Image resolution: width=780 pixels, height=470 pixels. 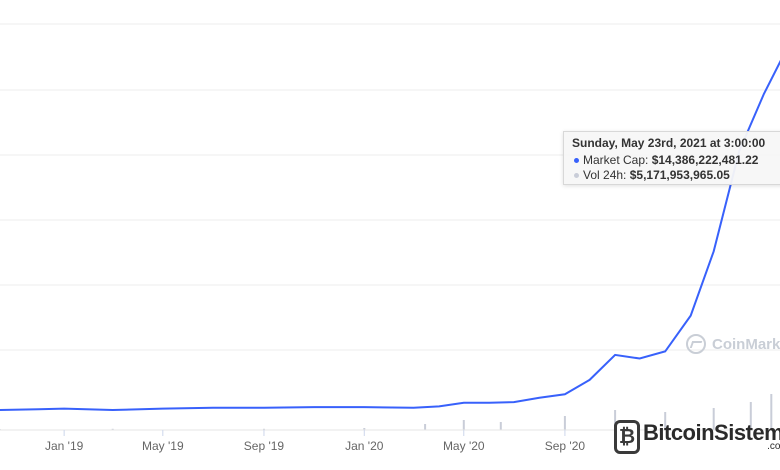 What do you see at coordinates (679, 175) in the screenshot?
I see `tooltip-volume-value: $5,171,953,965.05` at bounding box center [679, 175].